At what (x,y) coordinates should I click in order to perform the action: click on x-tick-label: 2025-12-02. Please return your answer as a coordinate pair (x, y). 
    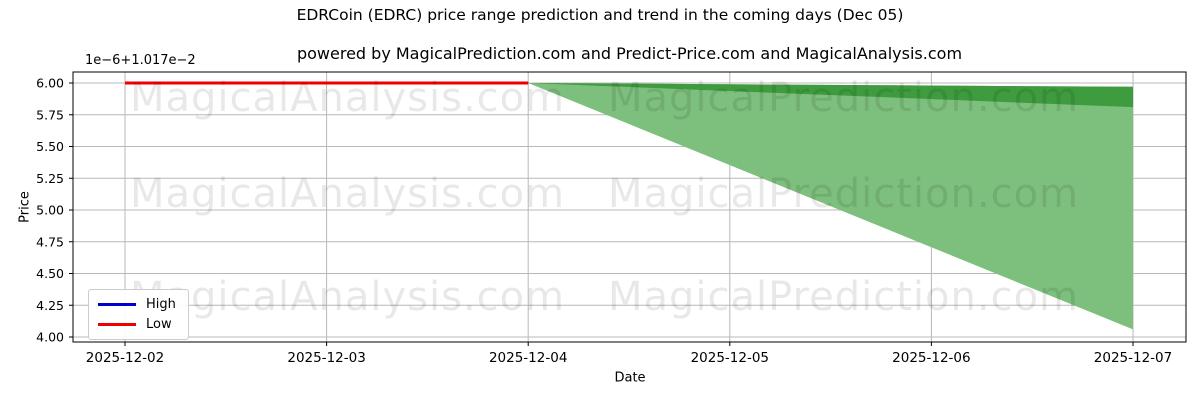
    Looking at the image, I should click on (125, 358).